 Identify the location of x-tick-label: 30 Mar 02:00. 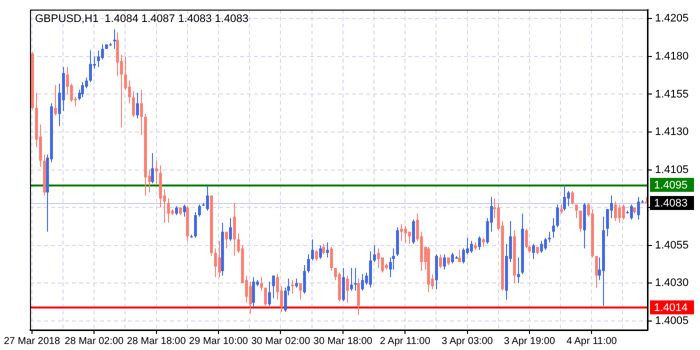
(281, 341).